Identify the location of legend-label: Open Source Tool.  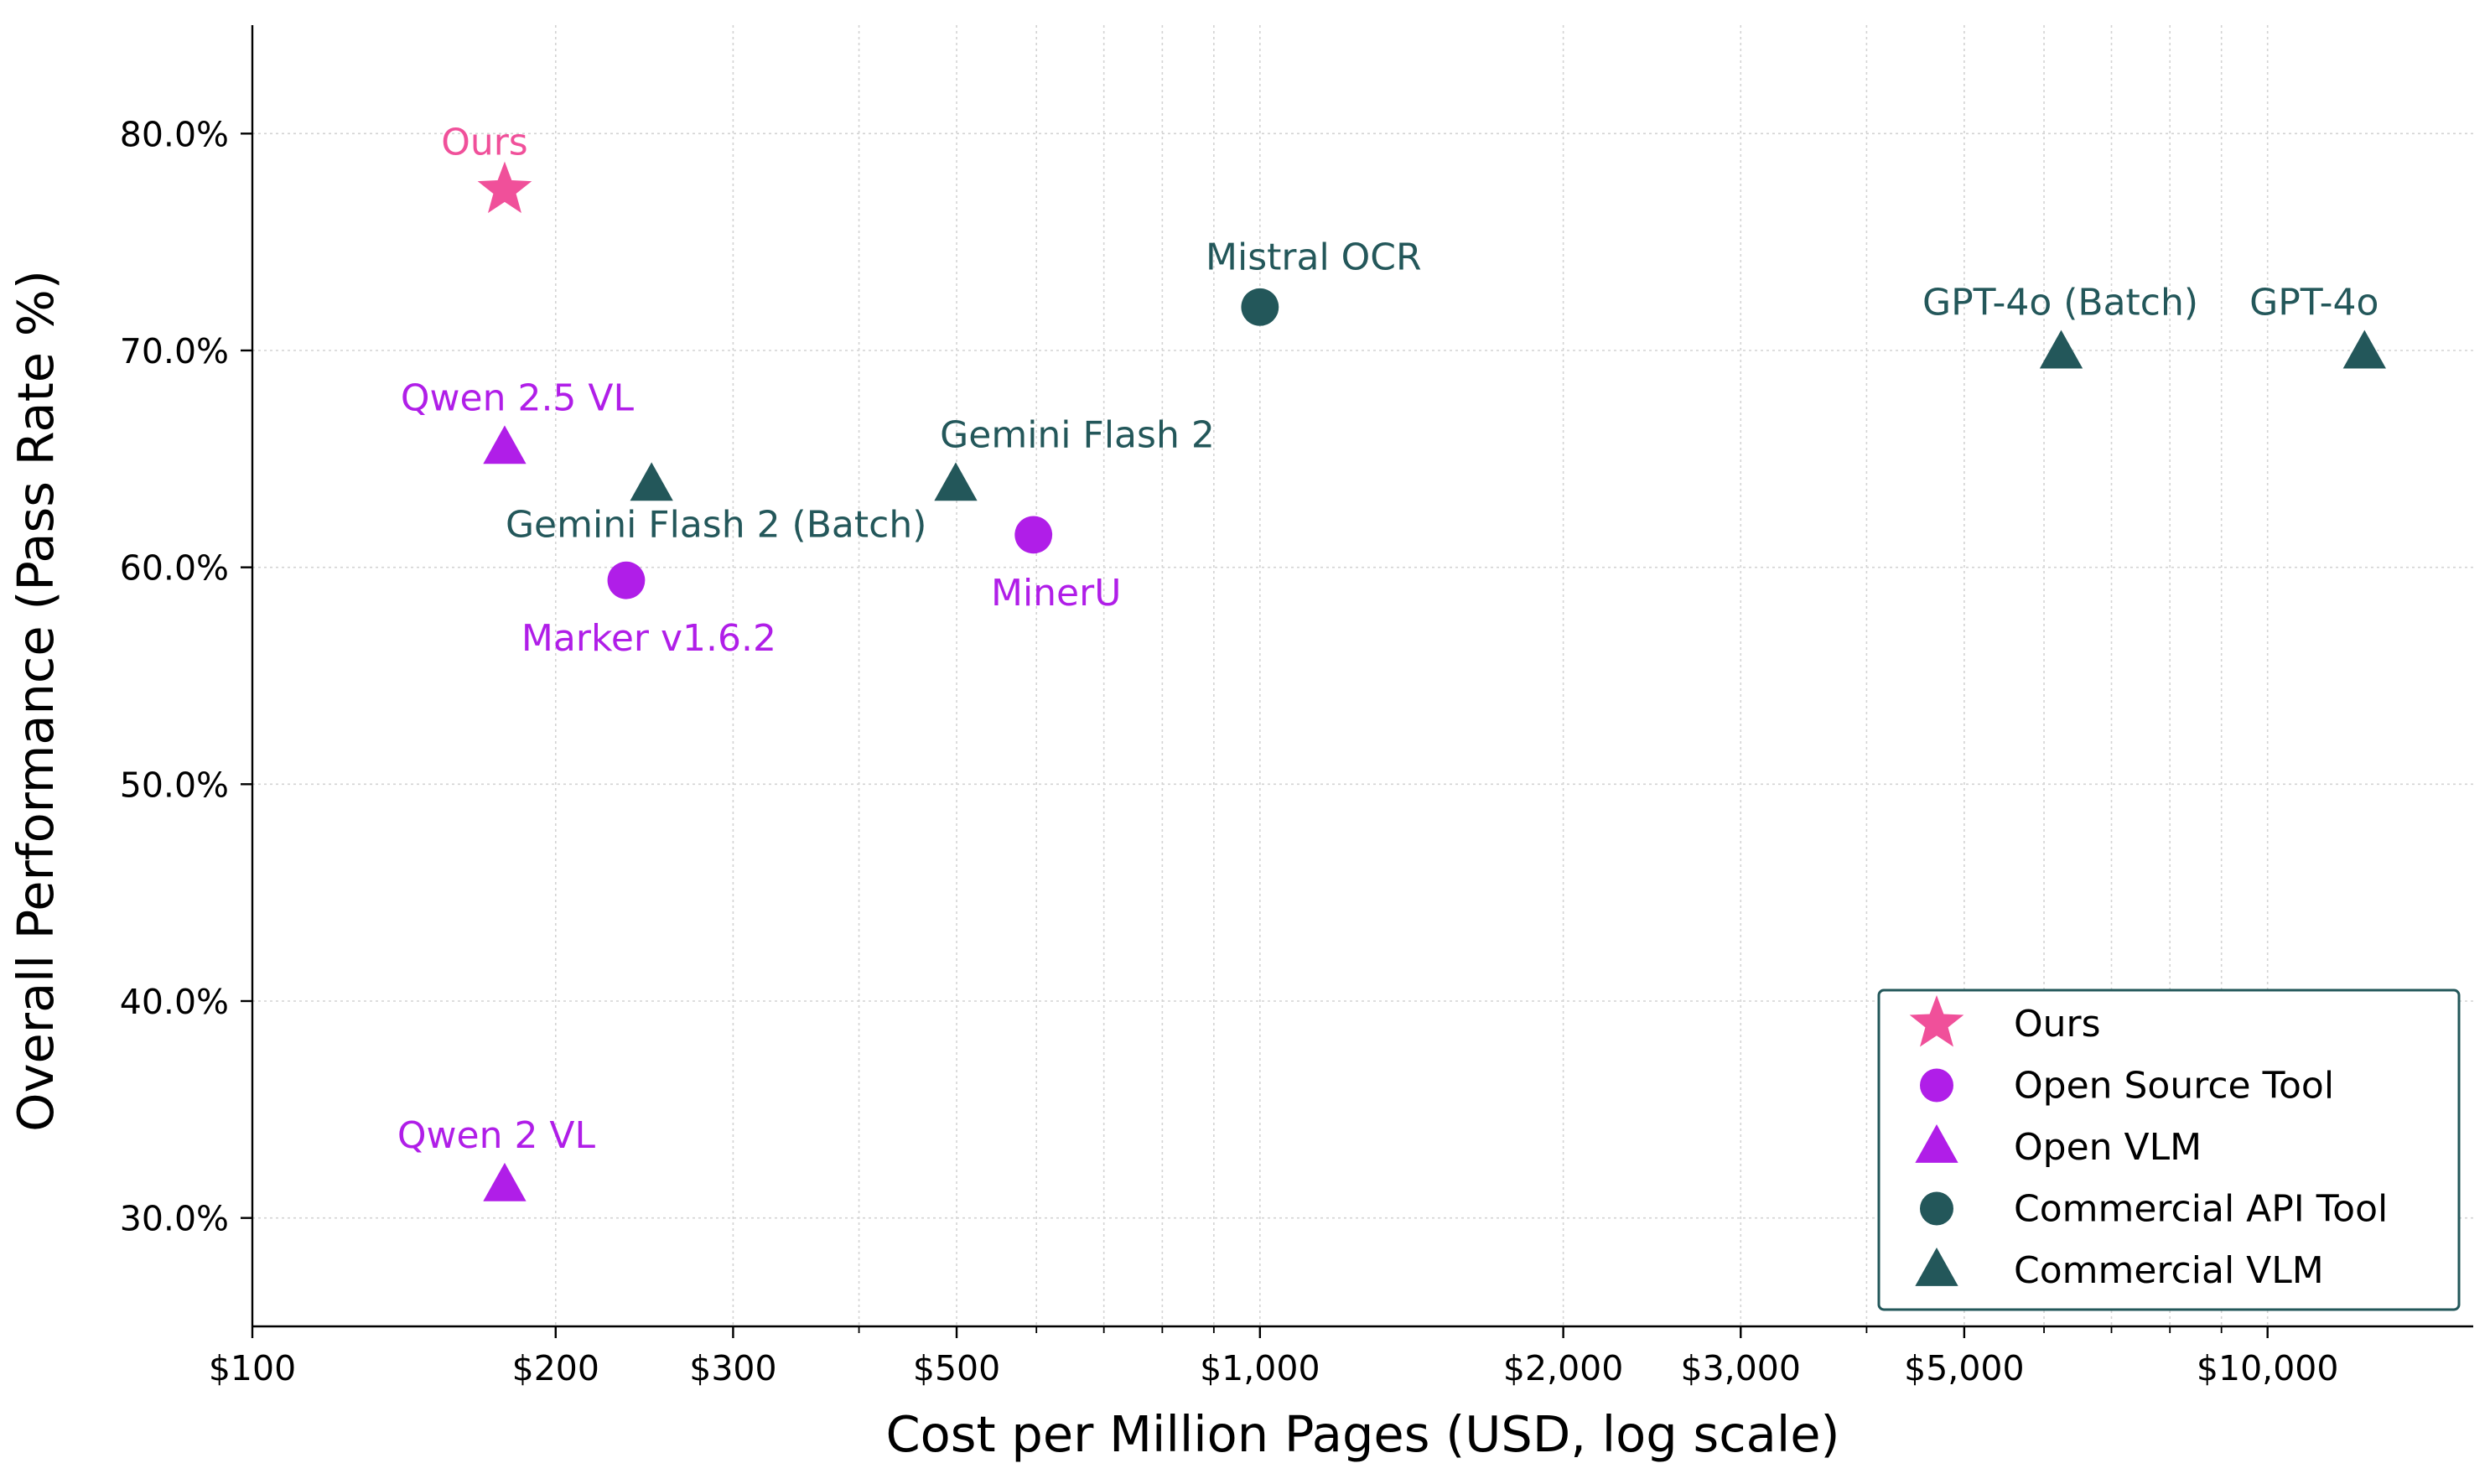
(2174, 1086).